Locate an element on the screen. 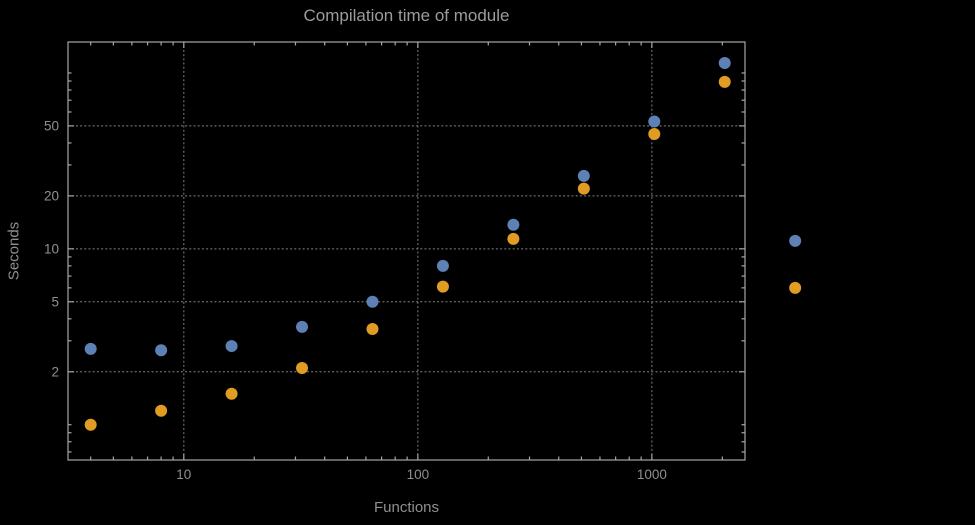 Image resolution: width=975 pixels, height=525 pixels. x-tick-label: 10 is located at coordinates (183, 474).